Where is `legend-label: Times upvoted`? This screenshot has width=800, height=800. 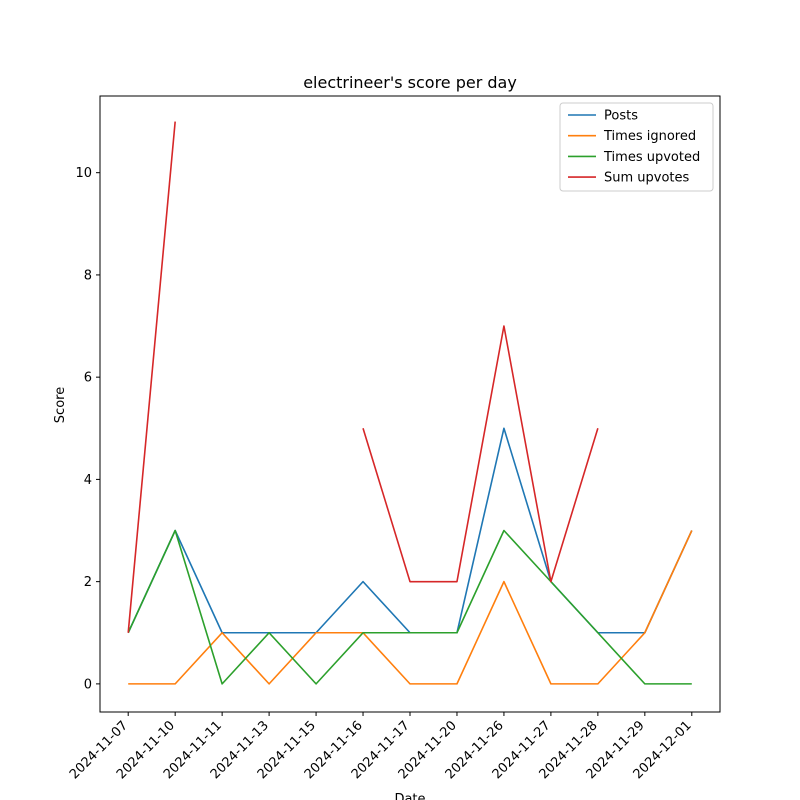
legend-label: Times upvoted is located at coordinates (651, 157).